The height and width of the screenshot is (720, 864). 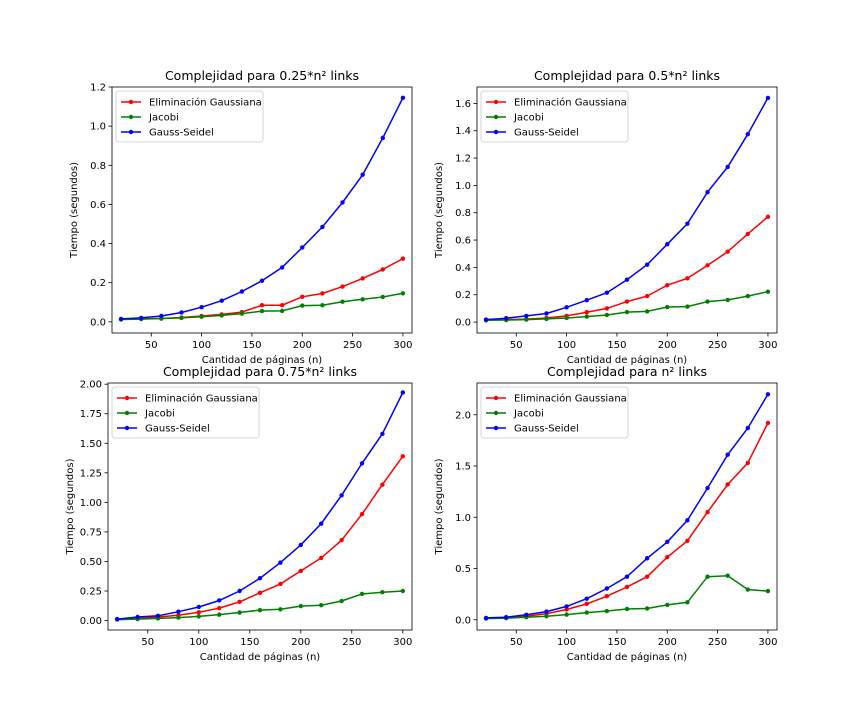 I want to click on y-tick-label: 0.4, so click(x=98, y=244).